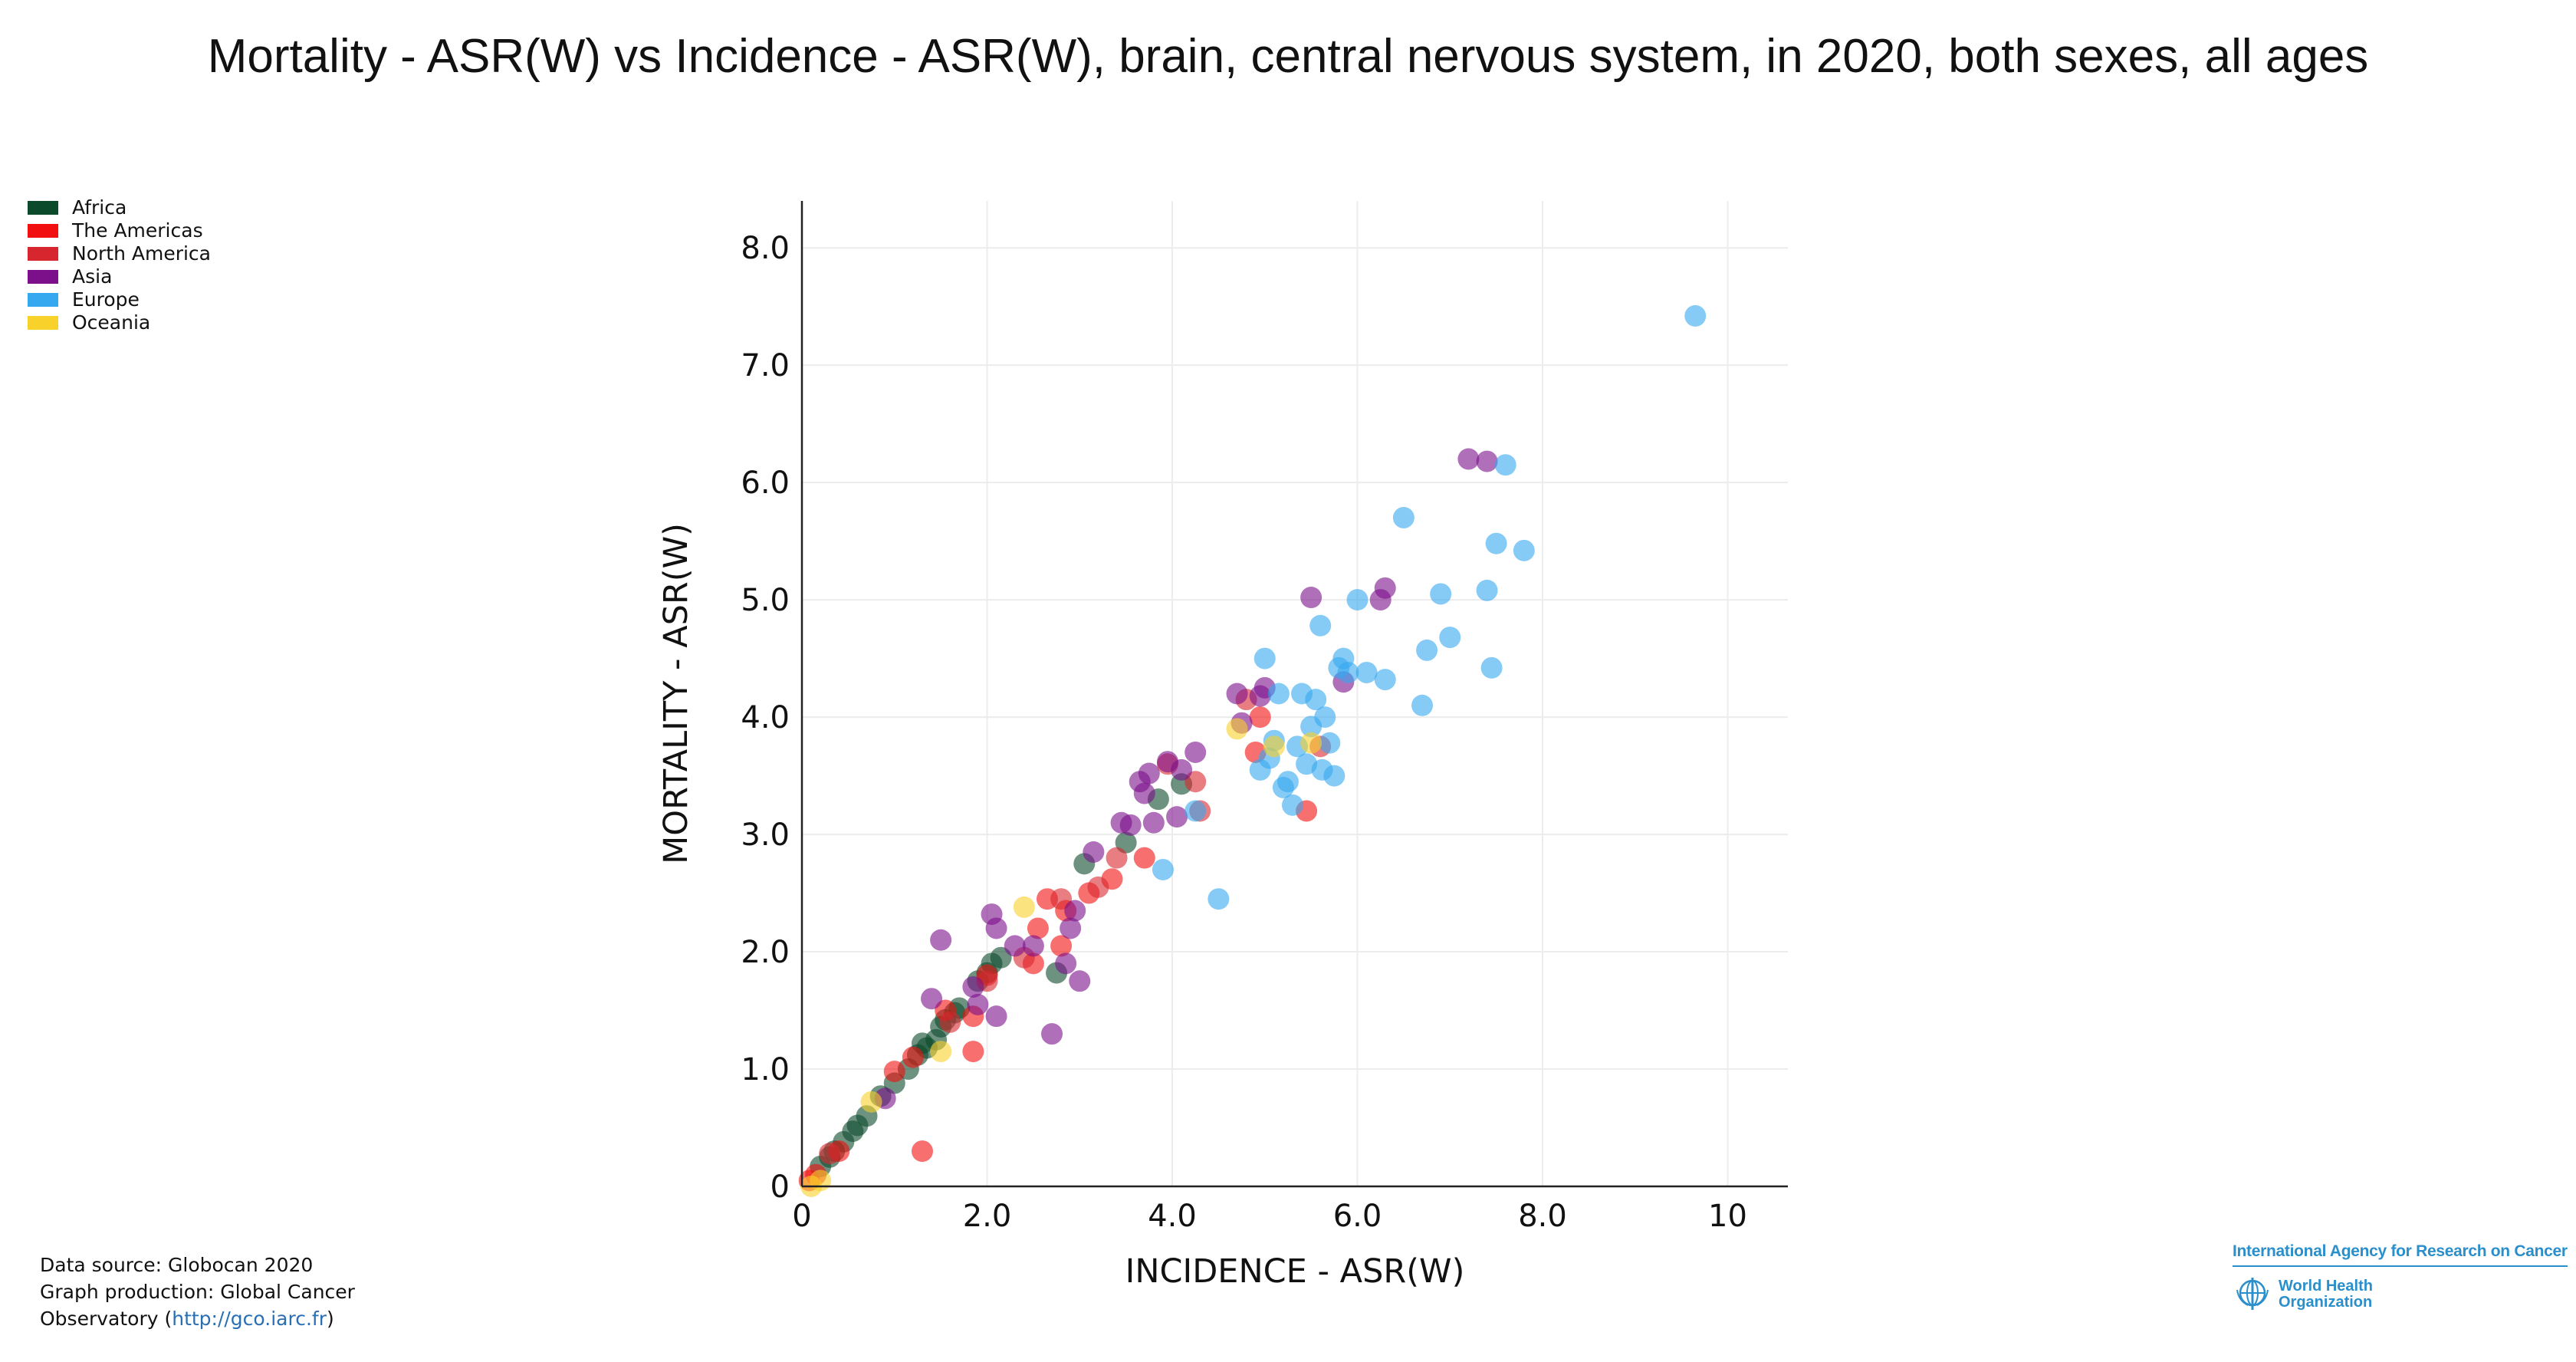  I want to click on x-tick-label: 10, so click(1728, 1216).